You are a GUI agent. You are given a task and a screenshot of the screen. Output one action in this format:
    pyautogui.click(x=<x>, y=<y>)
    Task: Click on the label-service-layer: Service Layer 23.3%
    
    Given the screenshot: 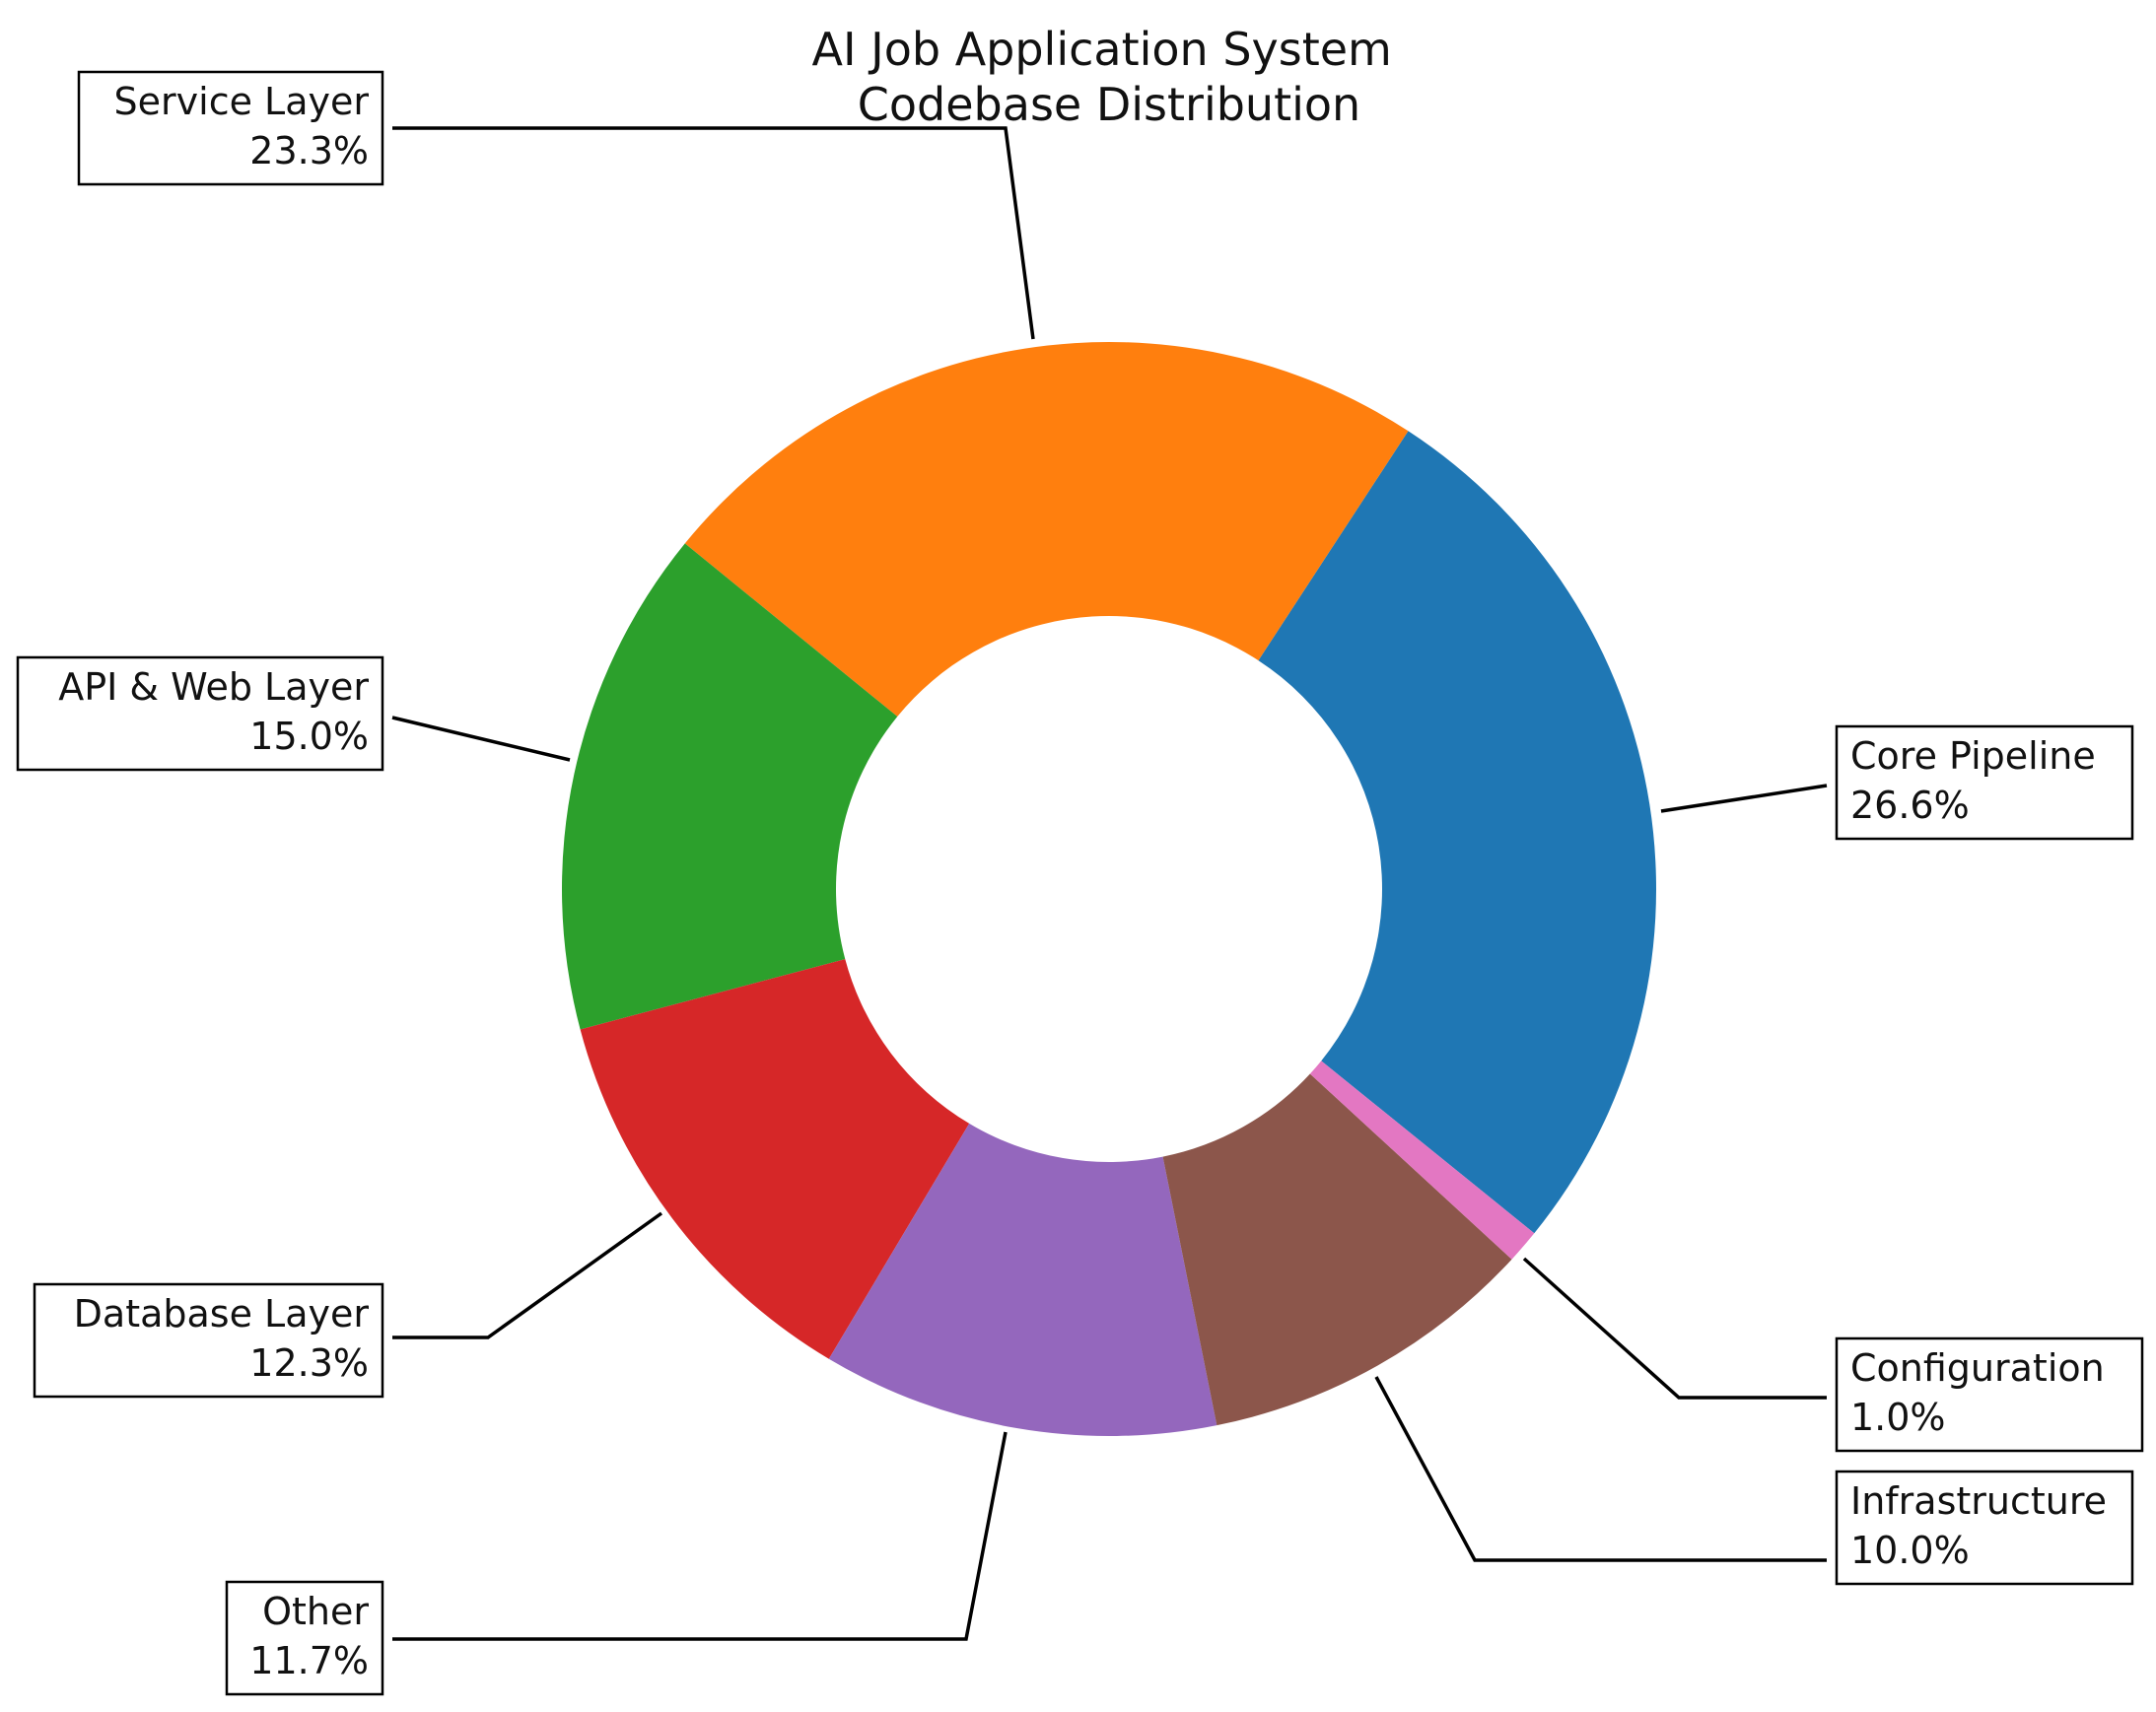 What is the action you would take?
    pyautogui.click(x=230, y=128)
    